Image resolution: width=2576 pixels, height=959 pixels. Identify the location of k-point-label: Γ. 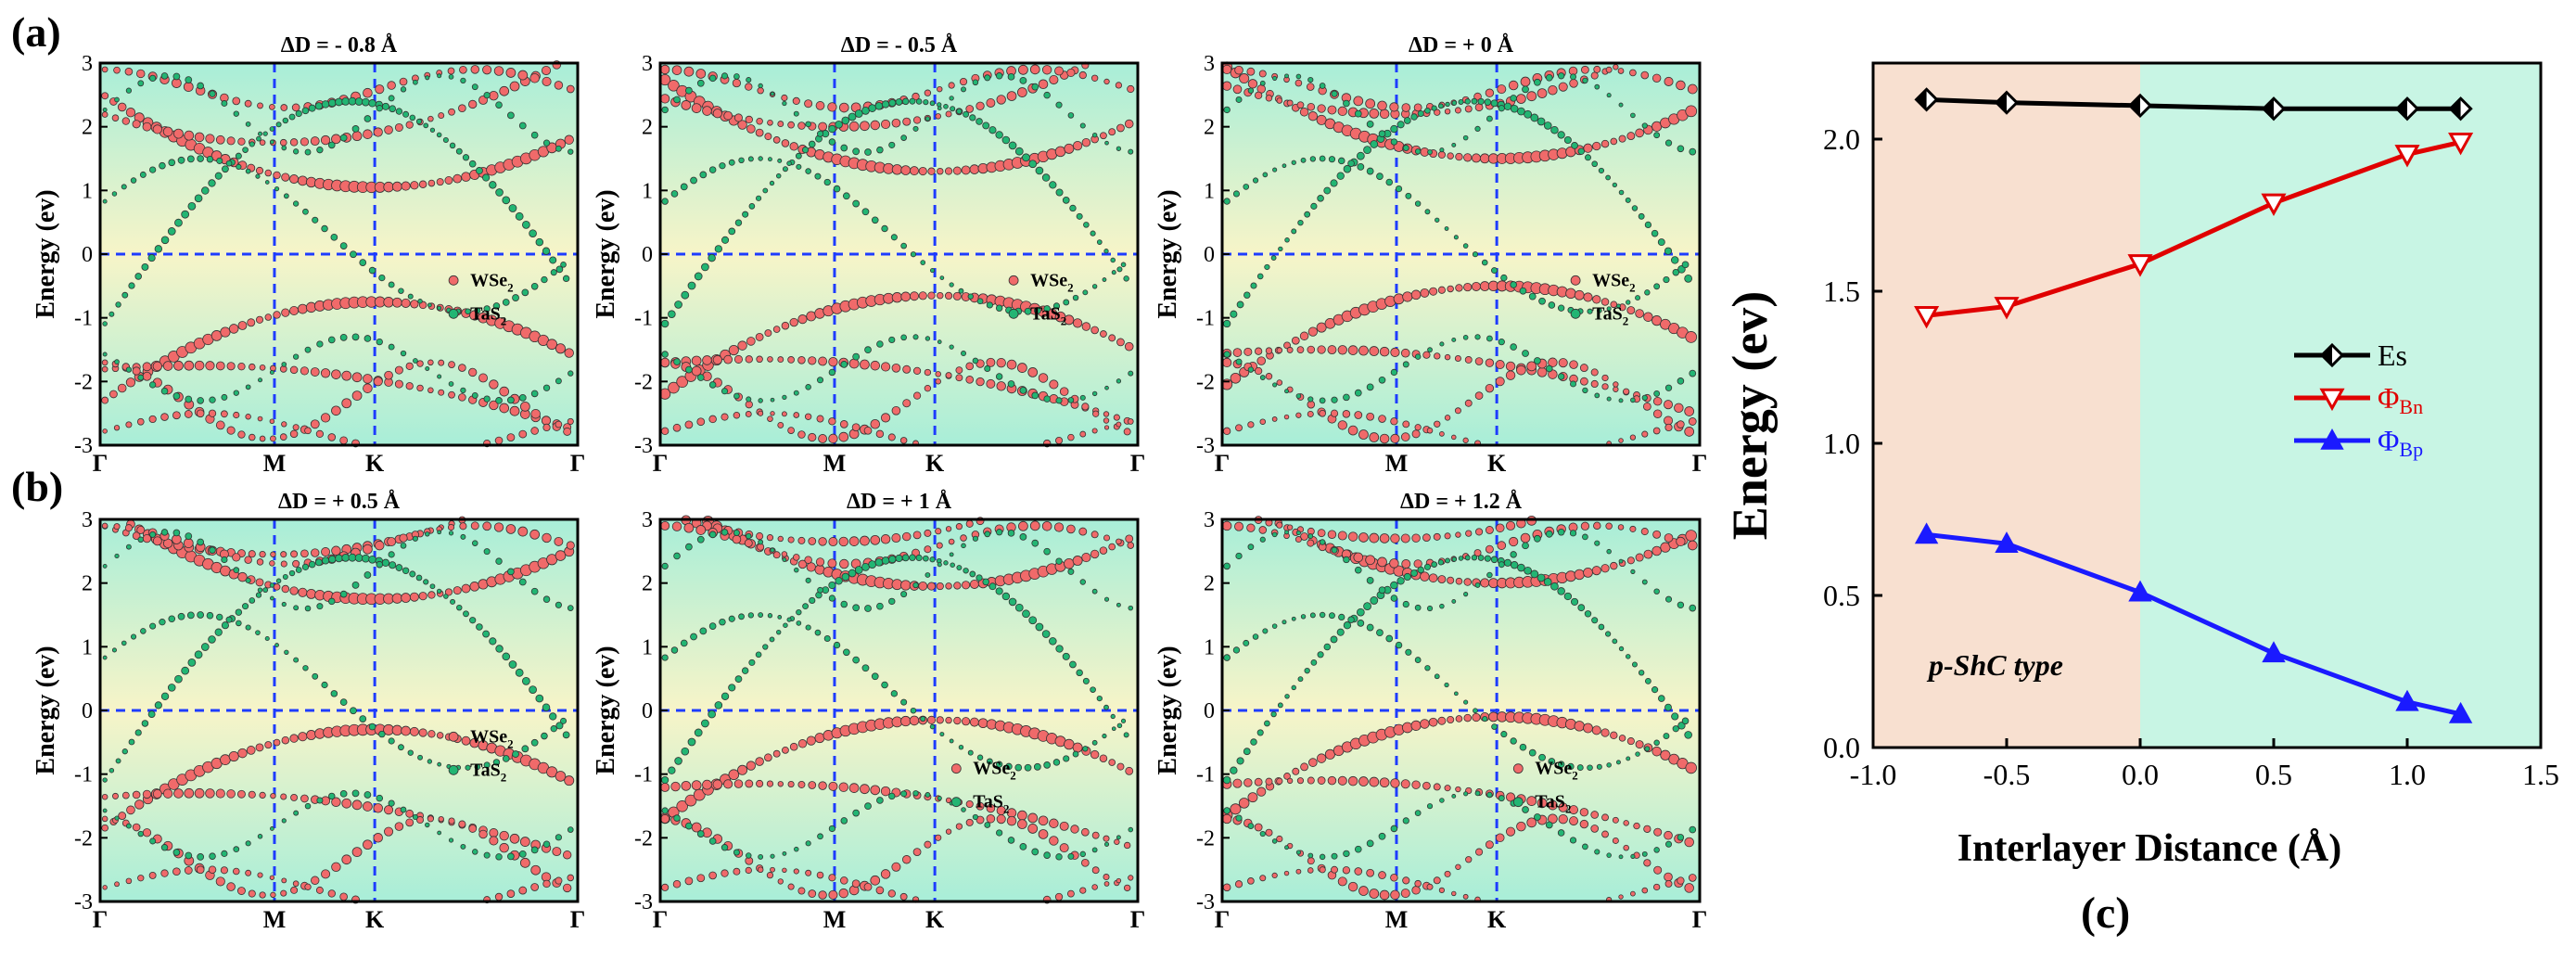
(1138, 463).